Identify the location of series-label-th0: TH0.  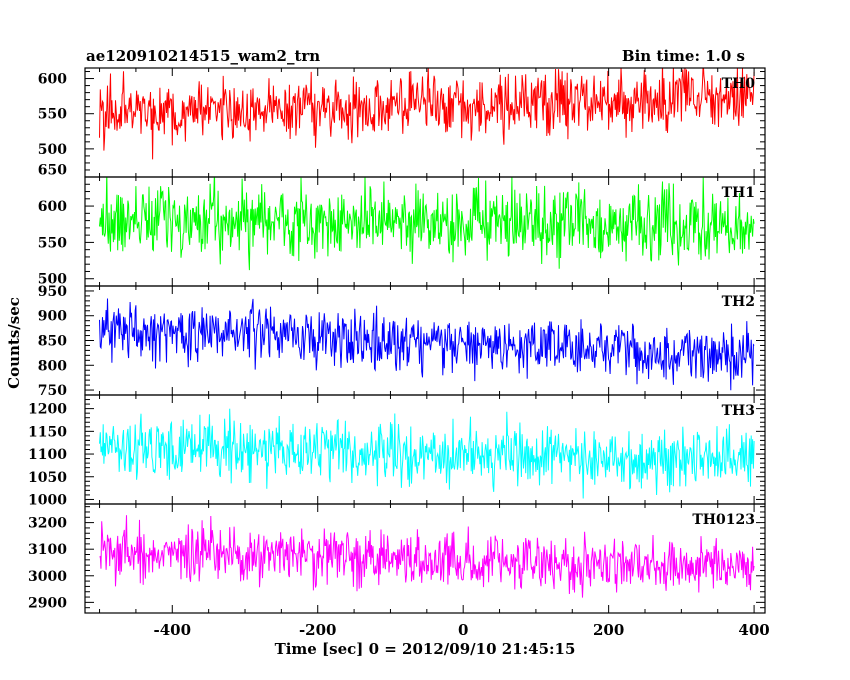
(739, 84).